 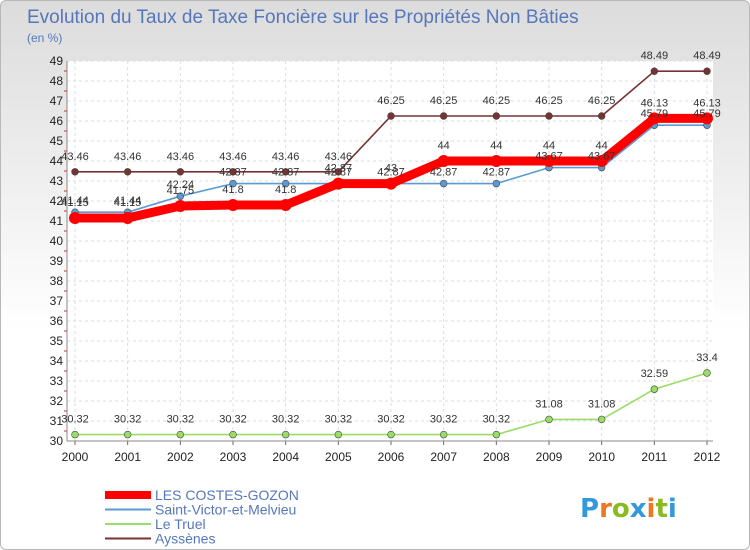 I want to click on y-tick-label: 36, so click(x=57, y=321).